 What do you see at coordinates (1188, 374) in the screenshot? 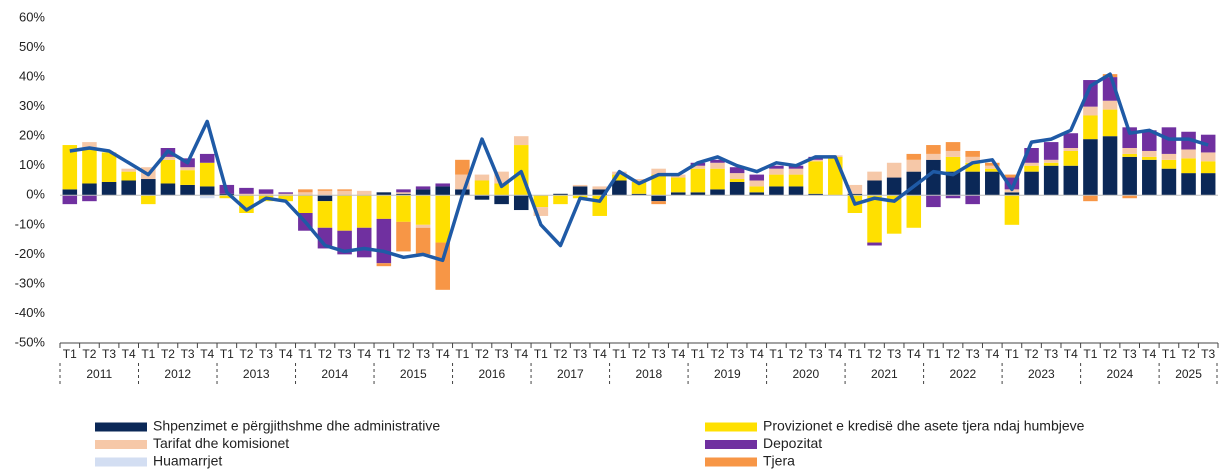
I see `year-label: 2025` at bounding box center [1188, 374].